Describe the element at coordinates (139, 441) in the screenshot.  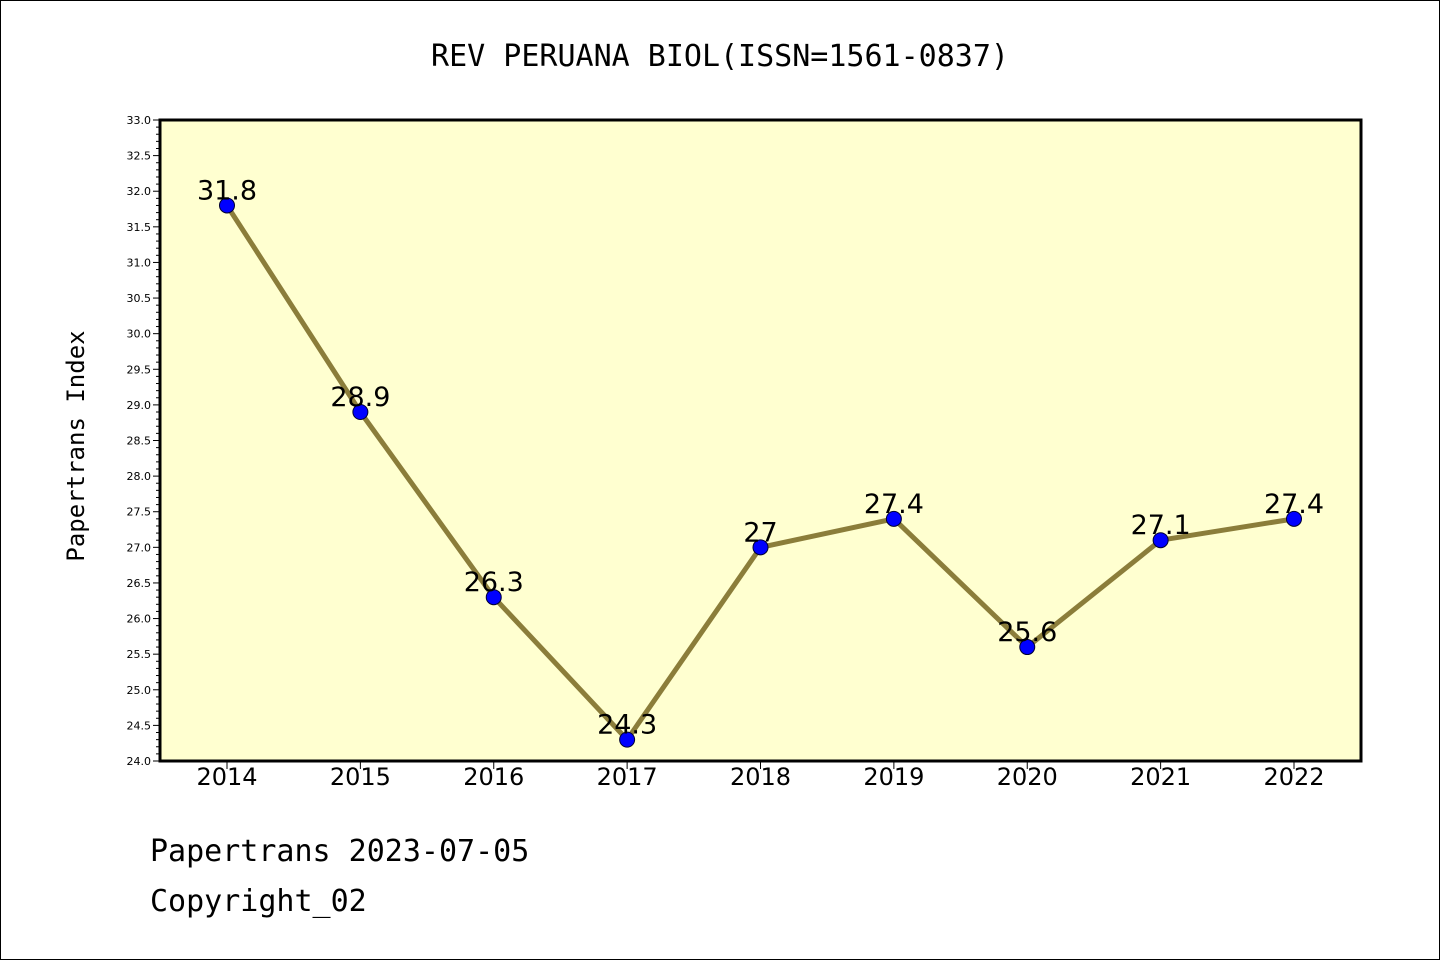
I see `y-tick-label: 28.5` at that location.